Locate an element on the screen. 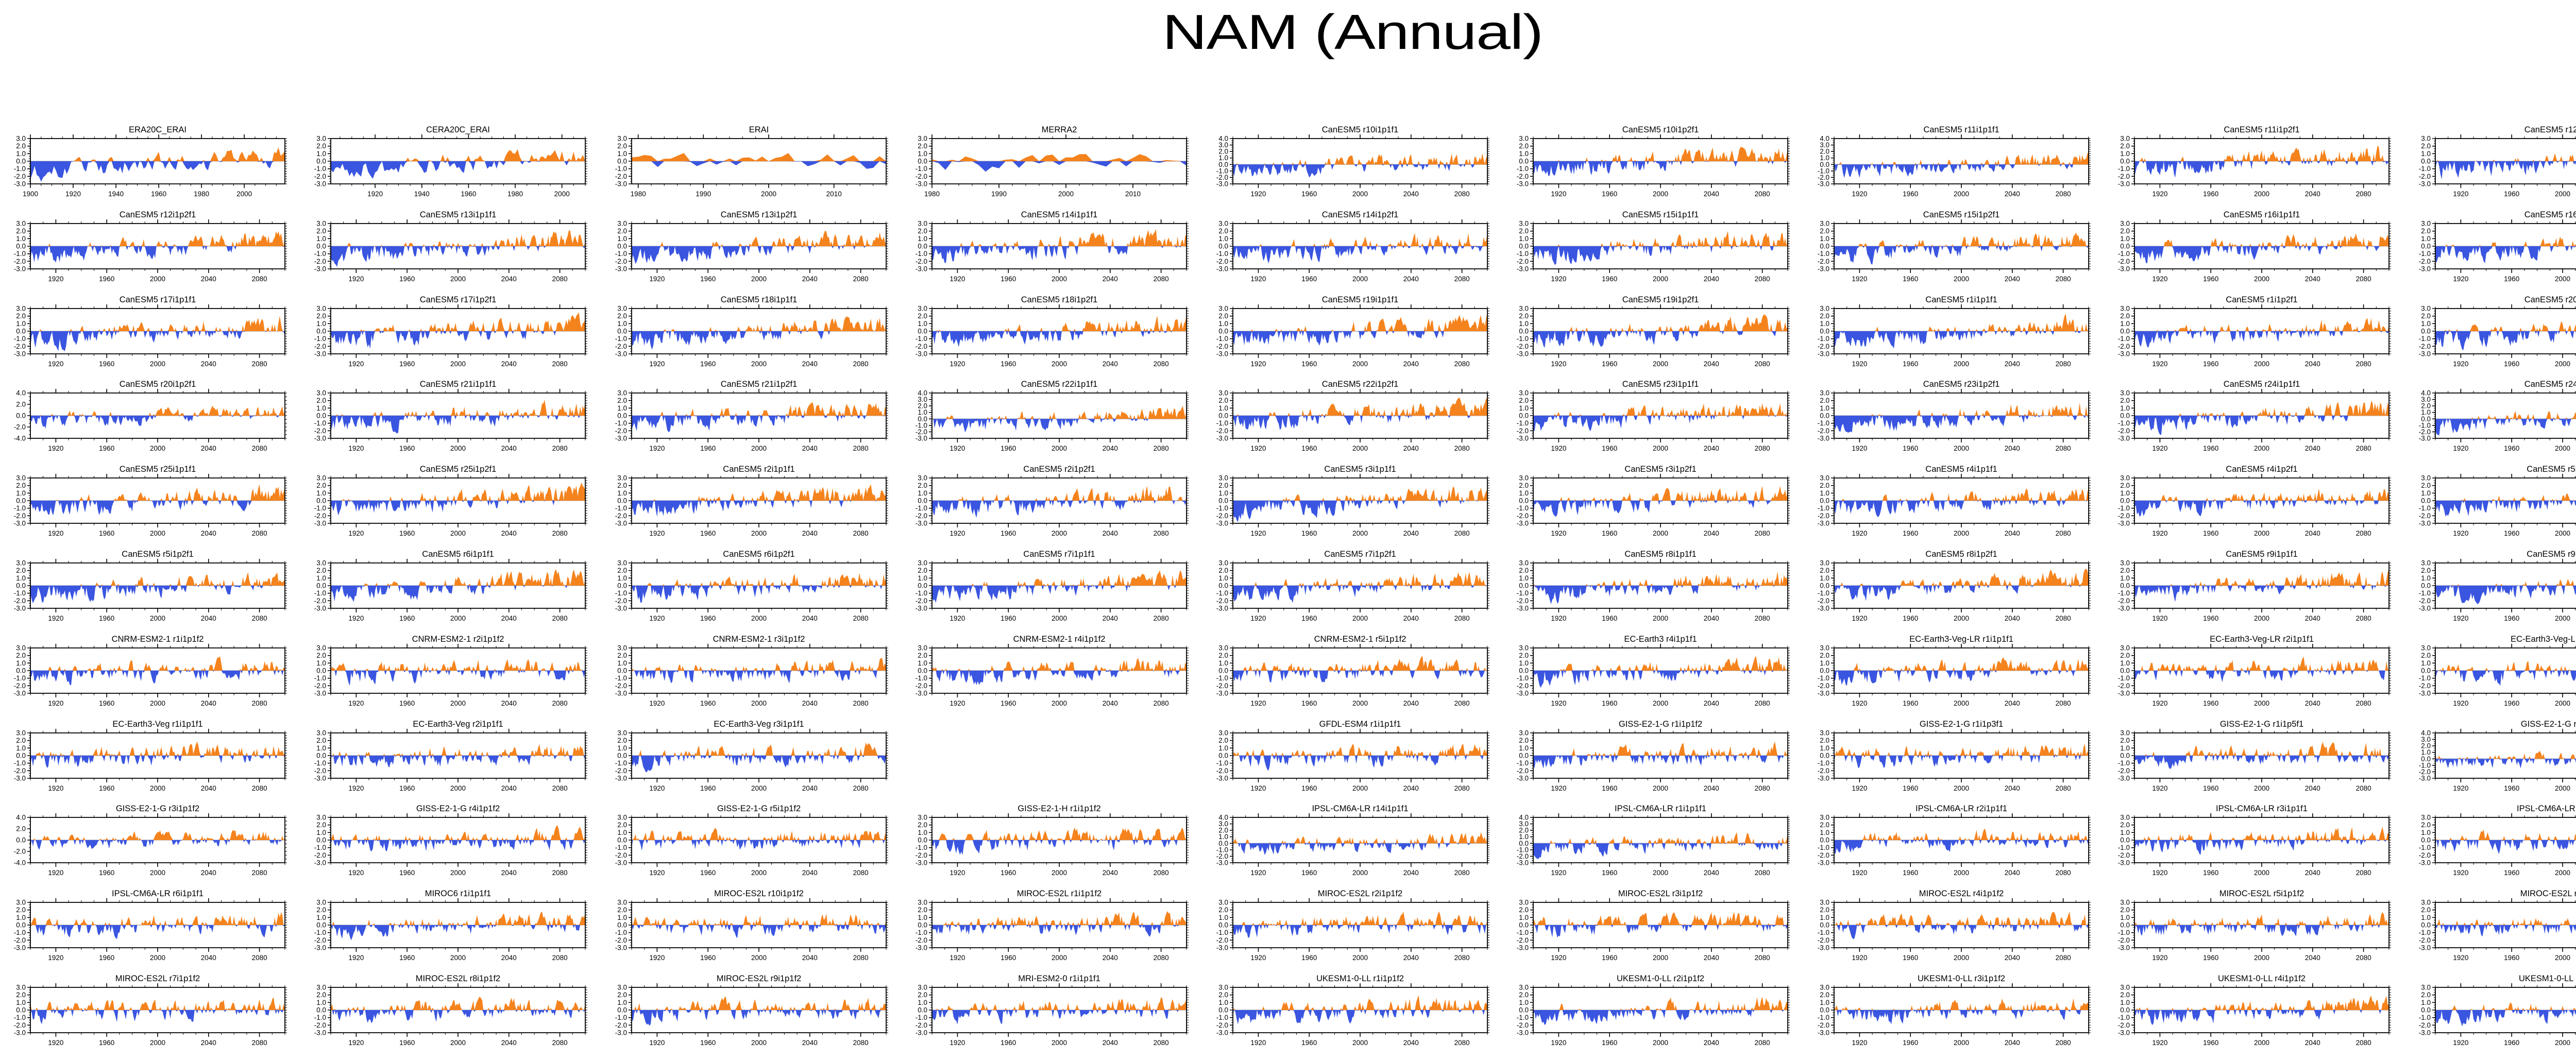 The image size is (2576, 1060). panel-title: MIROC-ES2L r6i1p1f2 is located at coordinates (2548, 893).